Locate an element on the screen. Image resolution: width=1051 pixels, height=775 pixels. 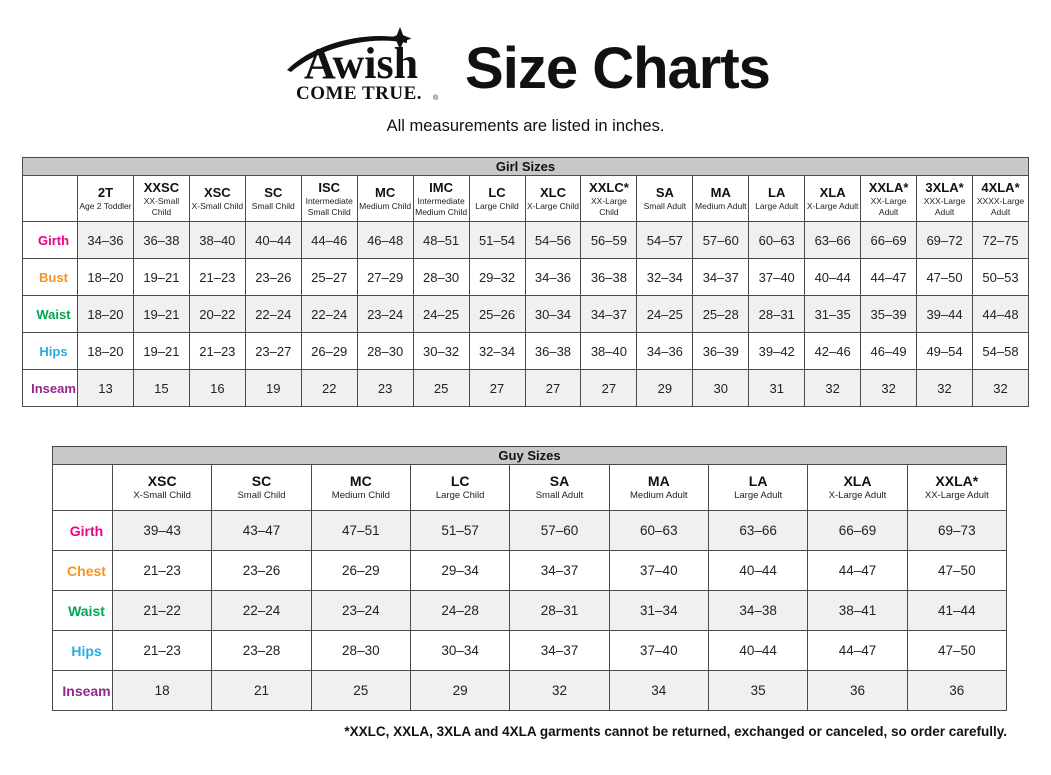
size-cell: 44–47 is located at coordinates (857, 571).